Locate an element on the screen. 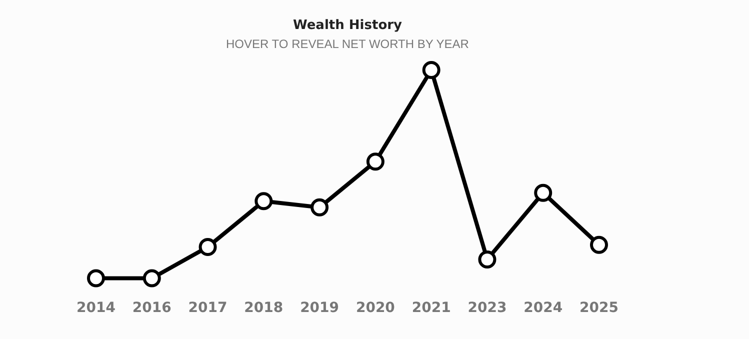  x-tick-label: 2014 is located at coordinates (96, 308).